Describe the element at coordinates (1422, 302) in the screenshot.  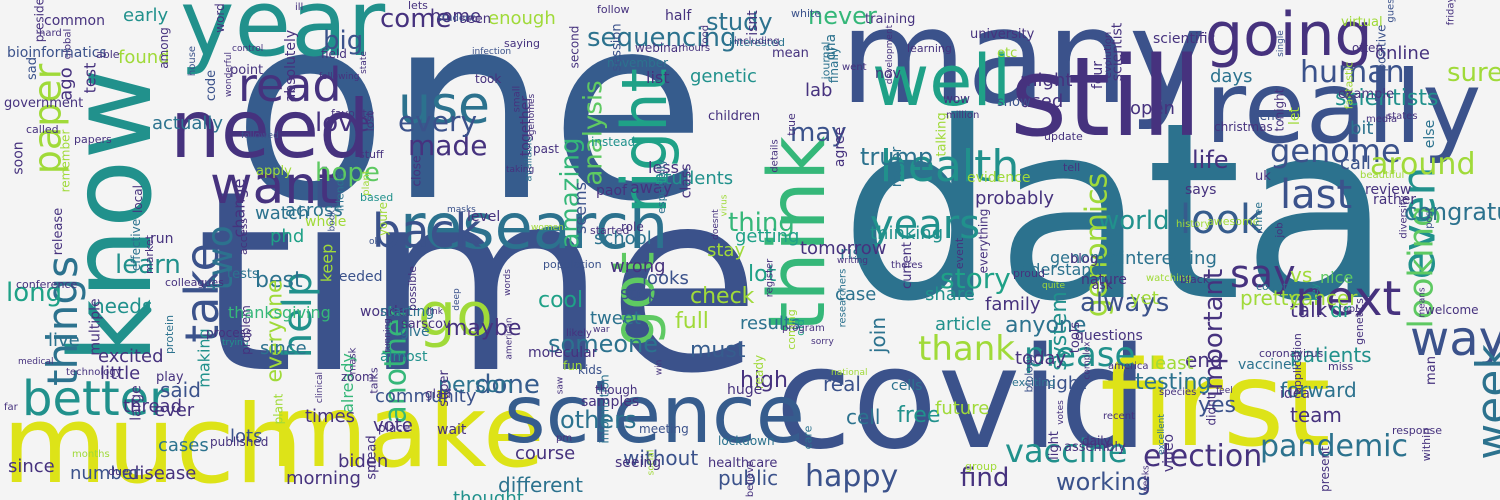
I see `word-means: means` at that location.